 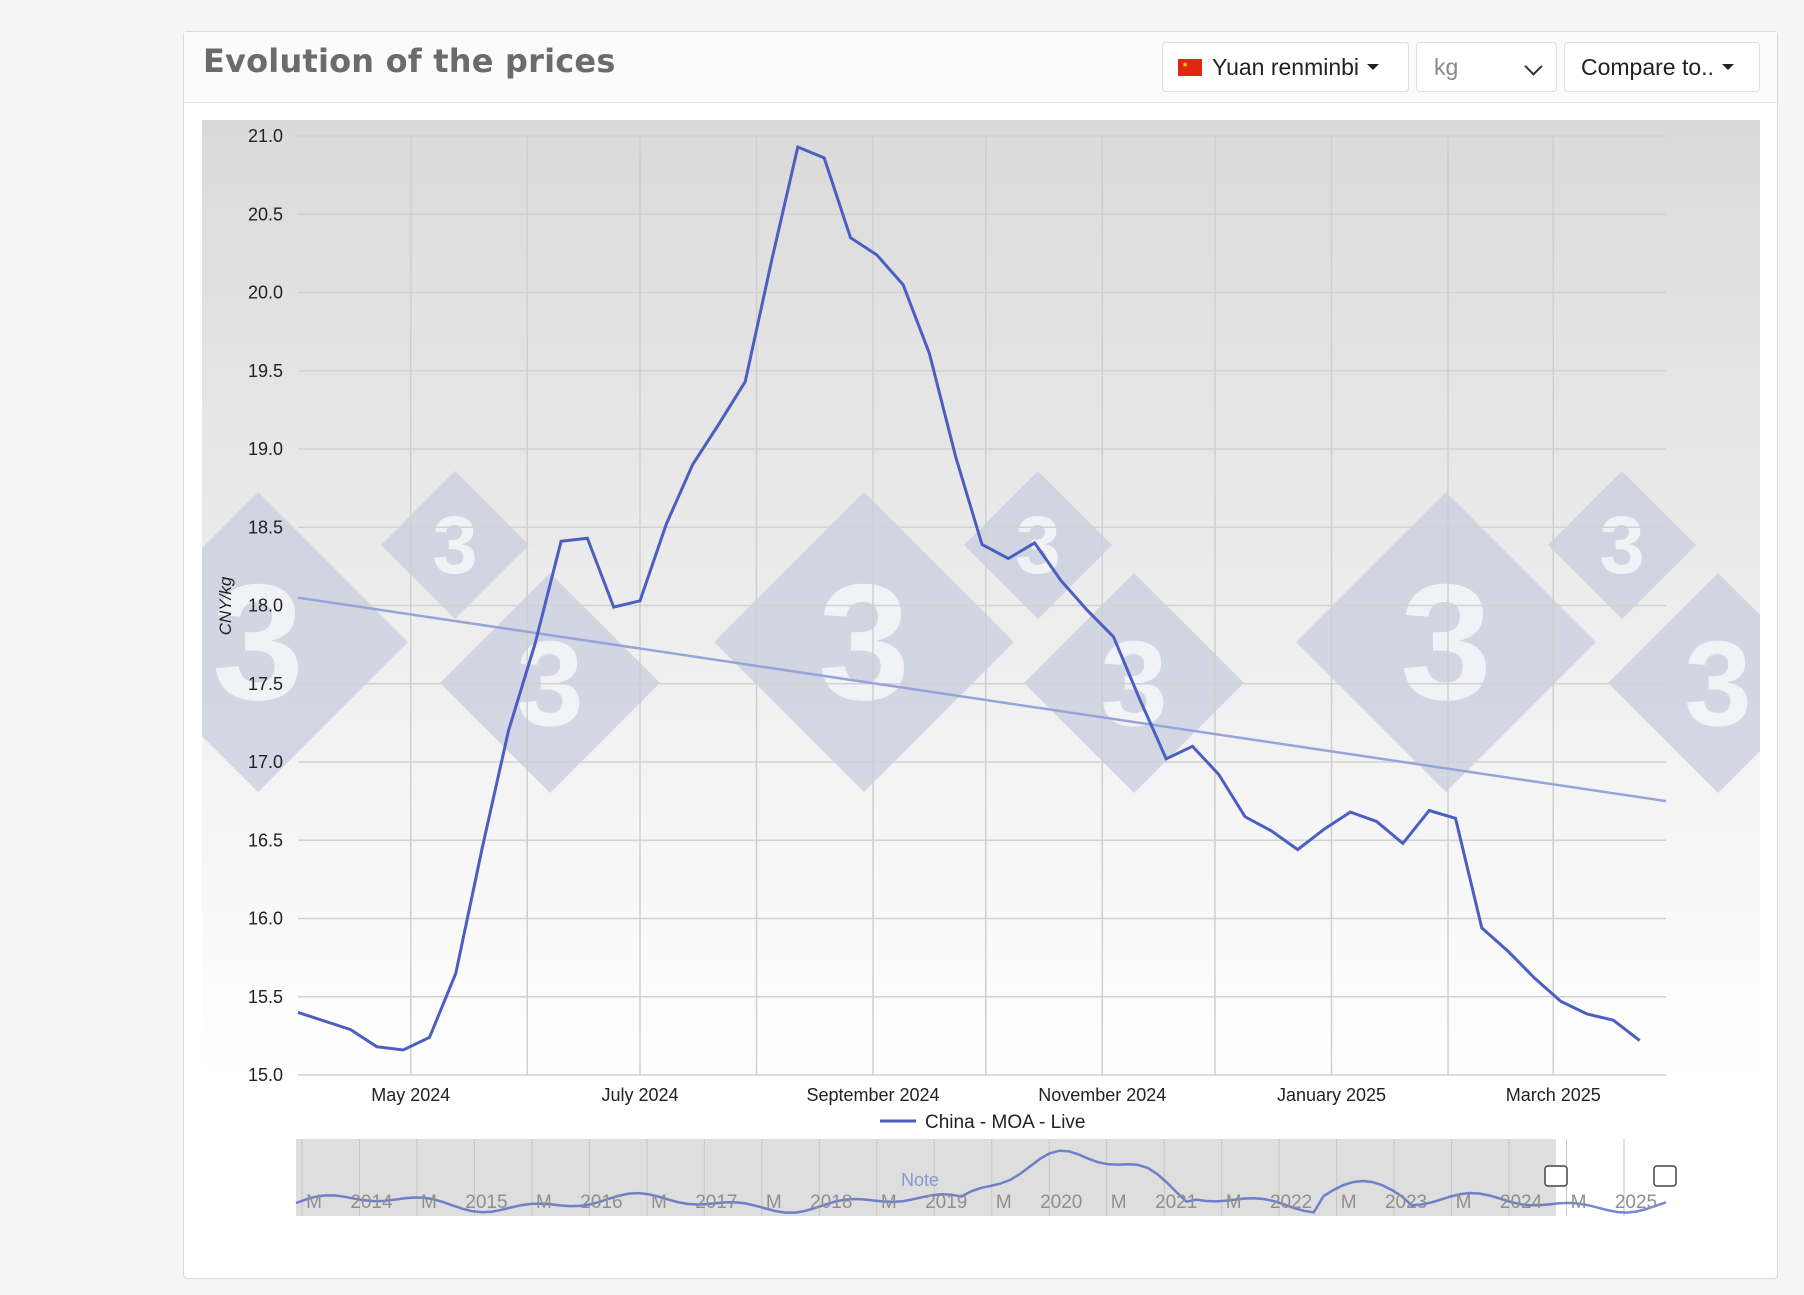 What do you see at coordinates (265, 293) in the screenshot?
I see `y-tick-label: 20.0` at bounding box center [265, 293].